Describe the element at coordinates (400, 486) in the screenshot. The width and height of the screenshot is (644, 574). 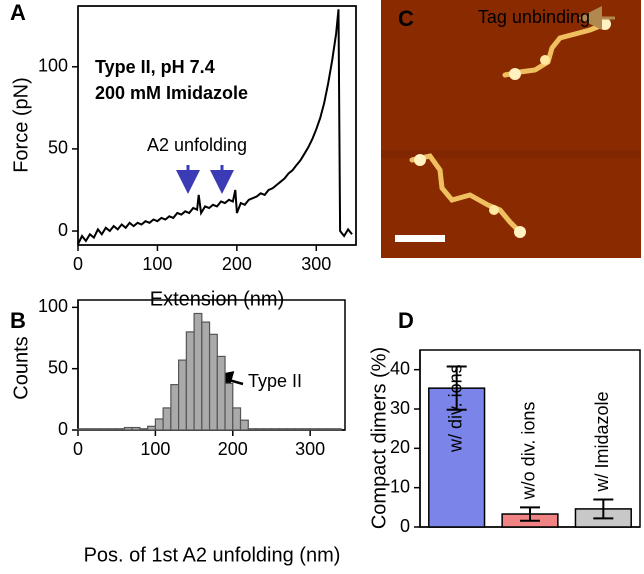
I see `y-tick-label: 10` at that location.